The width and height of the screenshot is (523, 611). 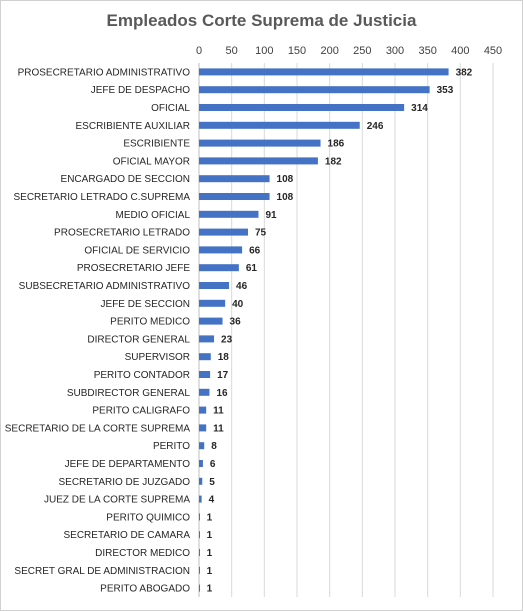 I want to click on category-label: PERITO QUIMICO, so click(x=148, y=517).